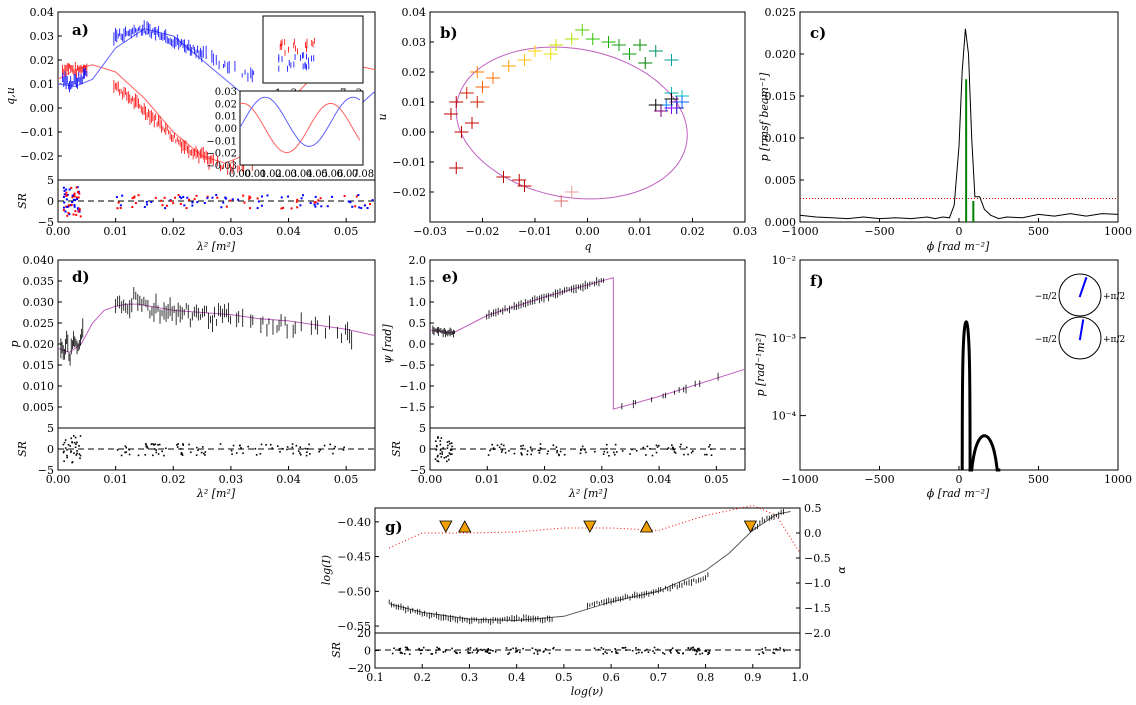 The height and width of the screenshot is (705, 1136). Describe the element at coordinates (364, 633) in the screenshot. I see `y-tick-label: 20` at that location.